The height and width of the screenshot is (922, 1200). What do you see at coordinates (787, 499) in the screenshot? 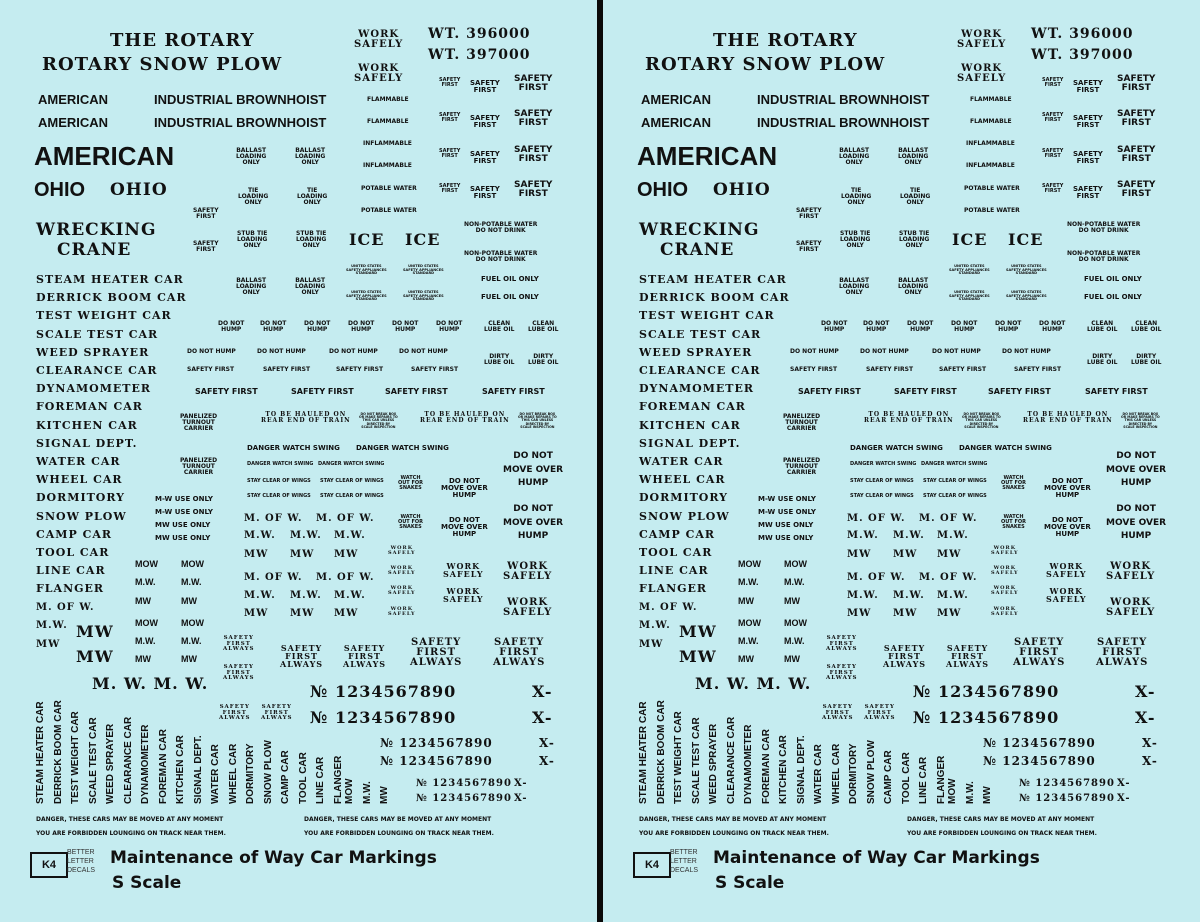
I see `mw-use-only-label: M-W USE ONLY` at bounding box center [787, 499].